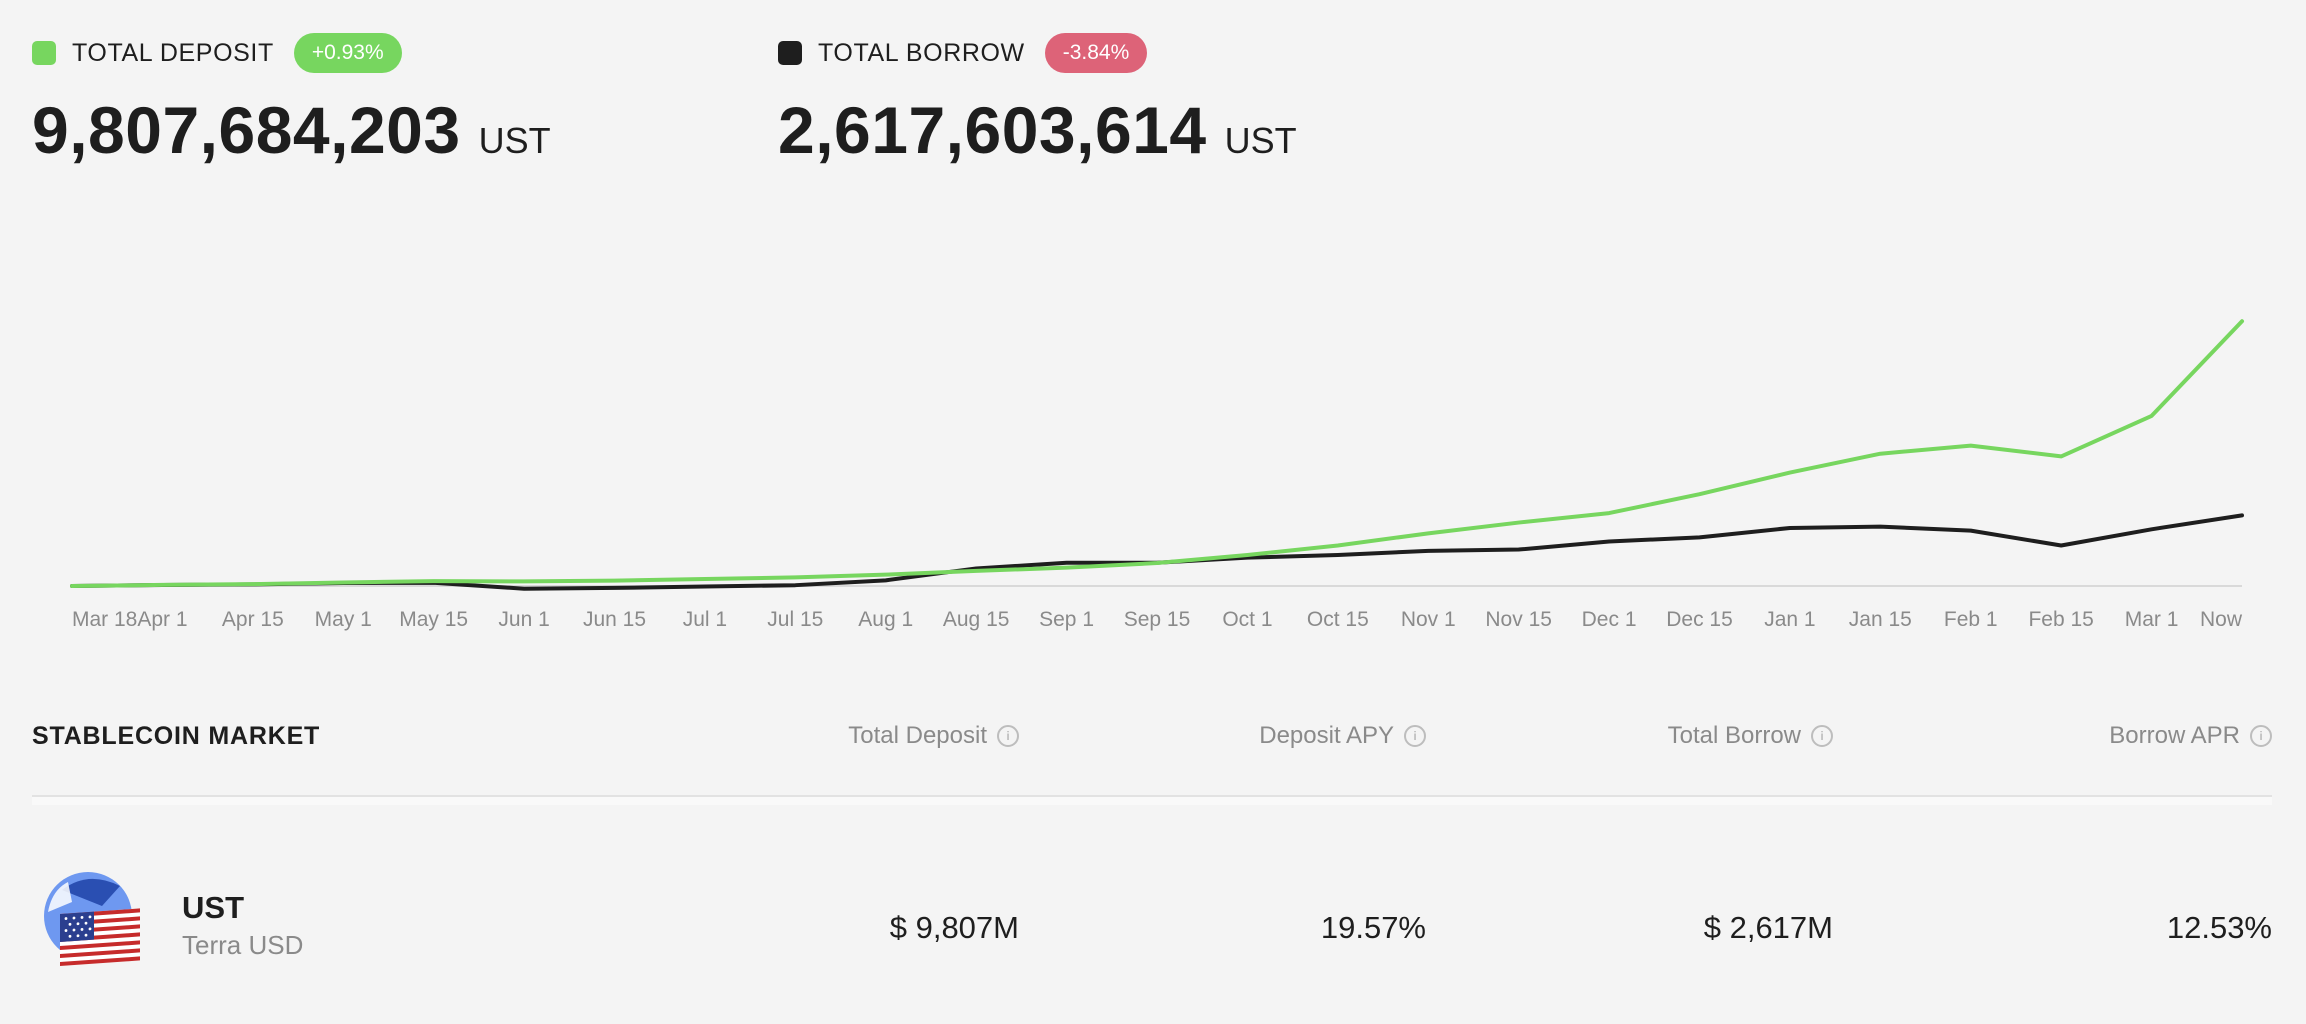  Describe the element at coordinates (176, 736) in the screenshot. I see `stablecoin-market-title: STABLECOIN MARKET` at that location.